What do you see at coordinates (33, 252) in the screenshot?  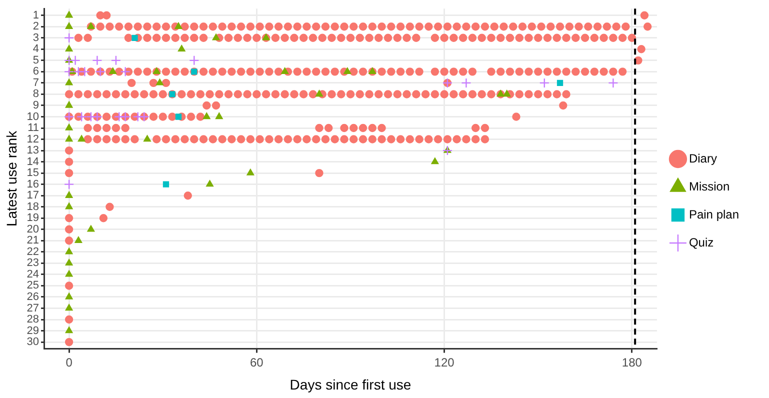 I see `y-tick-label: 22` at bounding box center [33, 252].